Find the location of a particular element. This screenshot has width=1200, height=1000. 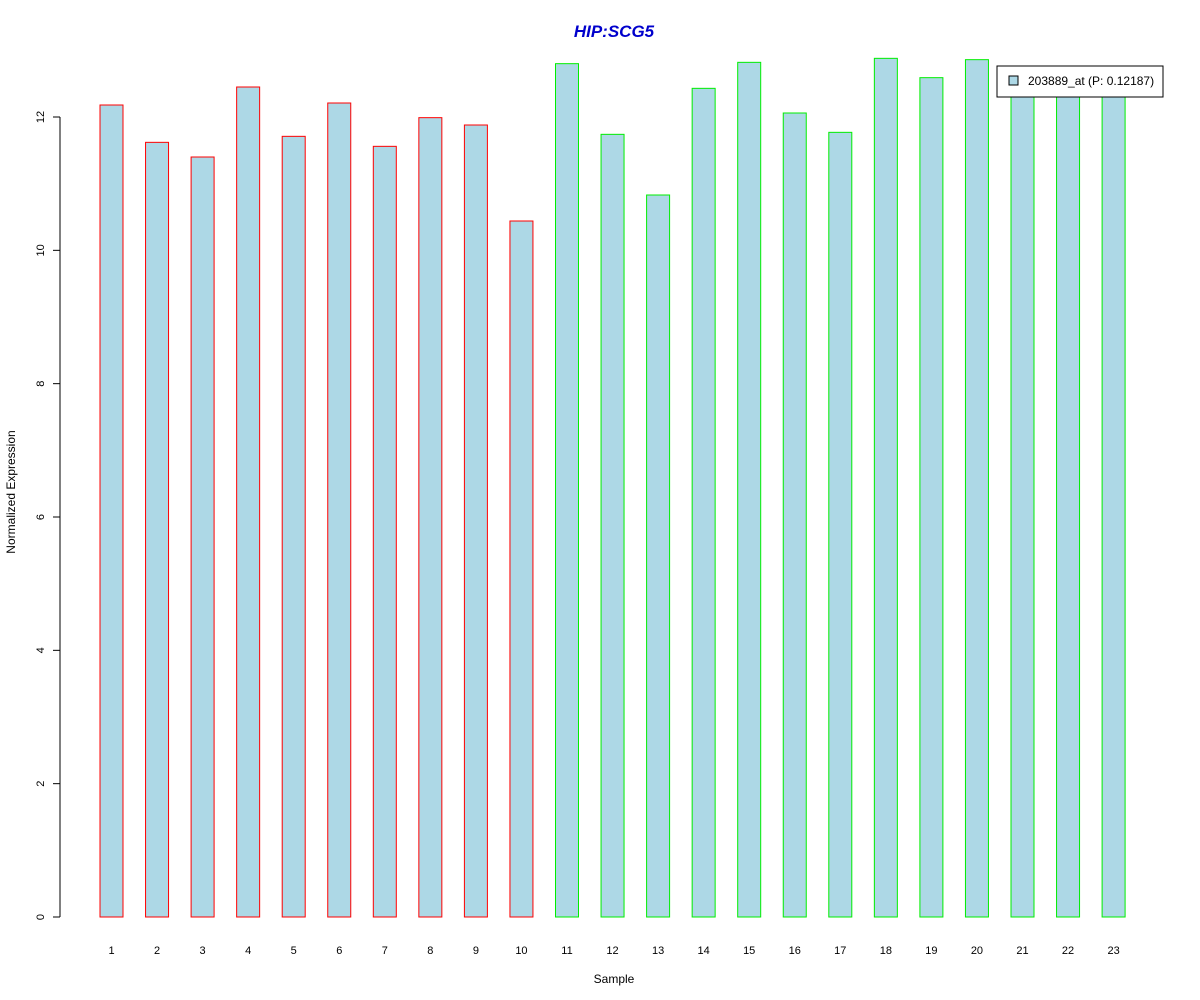

x-tick-label: 20 is located at coordinates (977, 951).